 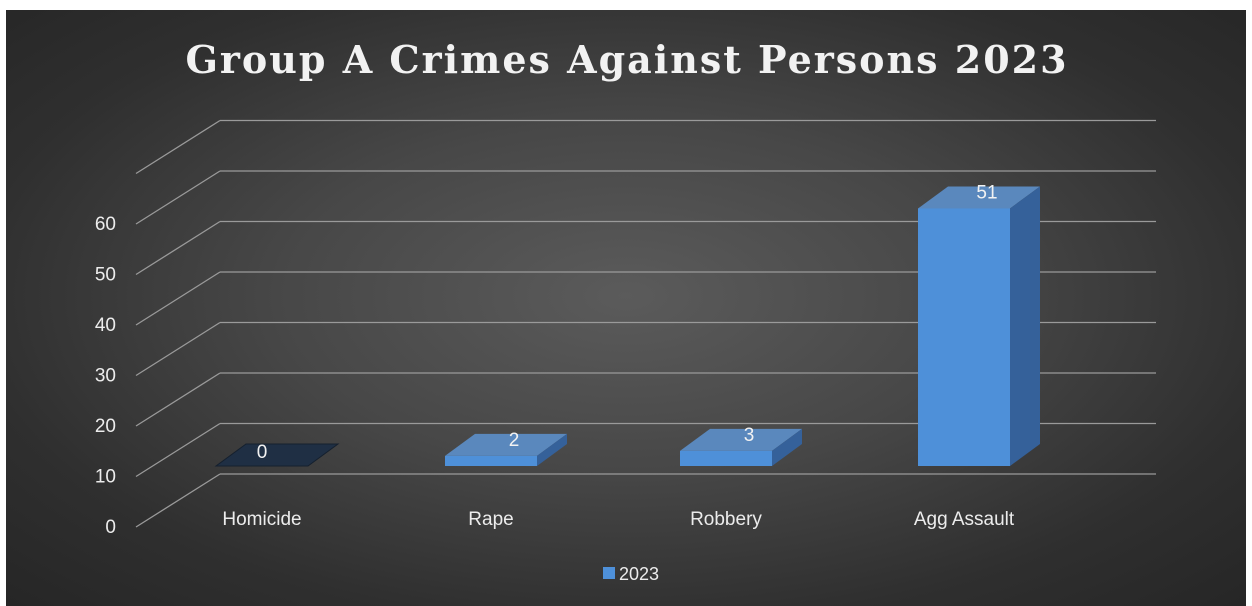 I want to click on category-label: Homicide, so click(x=261, y=519).